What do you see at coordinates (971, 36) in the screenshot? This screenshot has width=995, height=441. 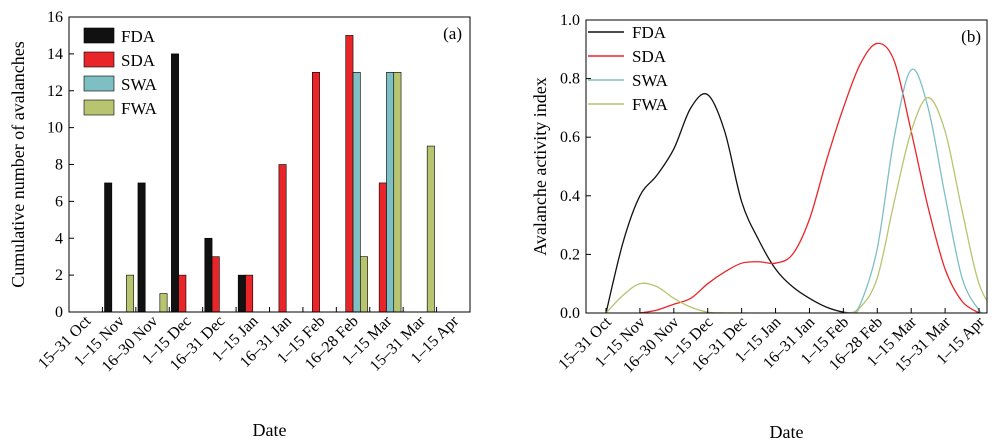 I see `panel-label: (b)` at bounding box center [971, 36].